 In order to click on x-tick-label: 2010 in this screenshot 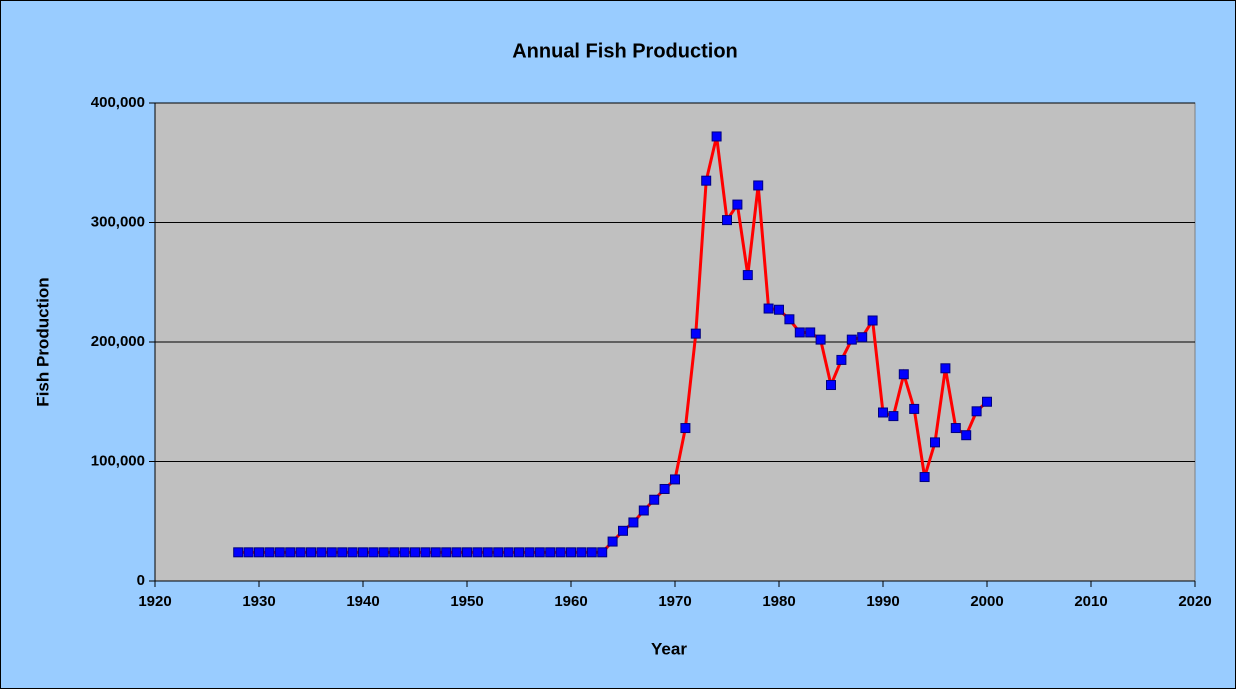, I will do `click(1090, 601)`.